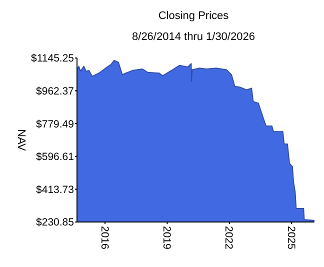  What do you see at coordinates (104, 238) in the screenshot?
I see `x-tick-label: 2016` at bounding box center [104, 238].